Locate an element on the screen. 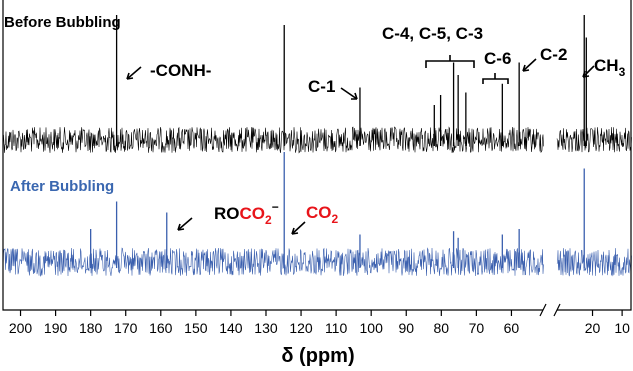  x-tick-label: 70 is located at coordinates (477, 328).